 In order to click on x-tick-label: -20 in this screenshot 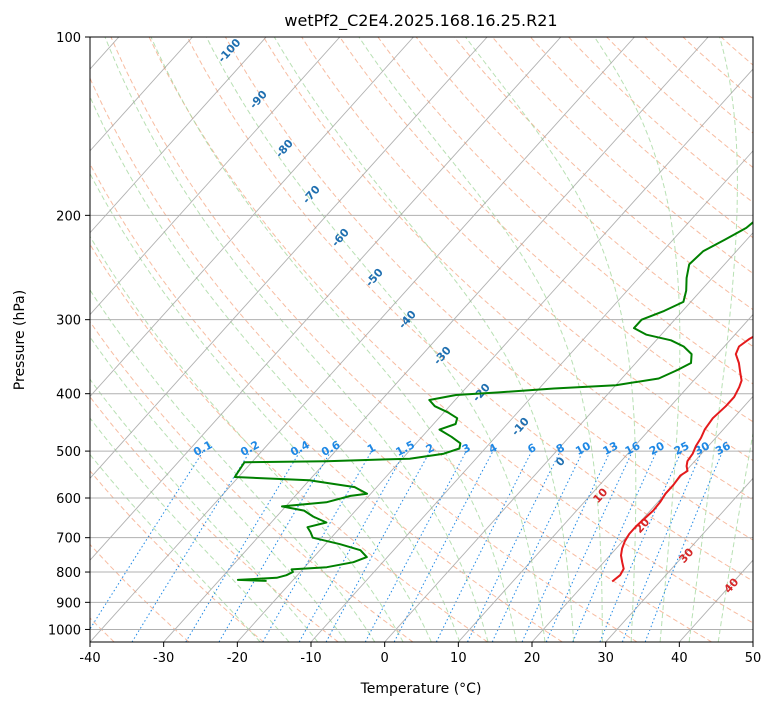, I will do `click(237, 658)`.